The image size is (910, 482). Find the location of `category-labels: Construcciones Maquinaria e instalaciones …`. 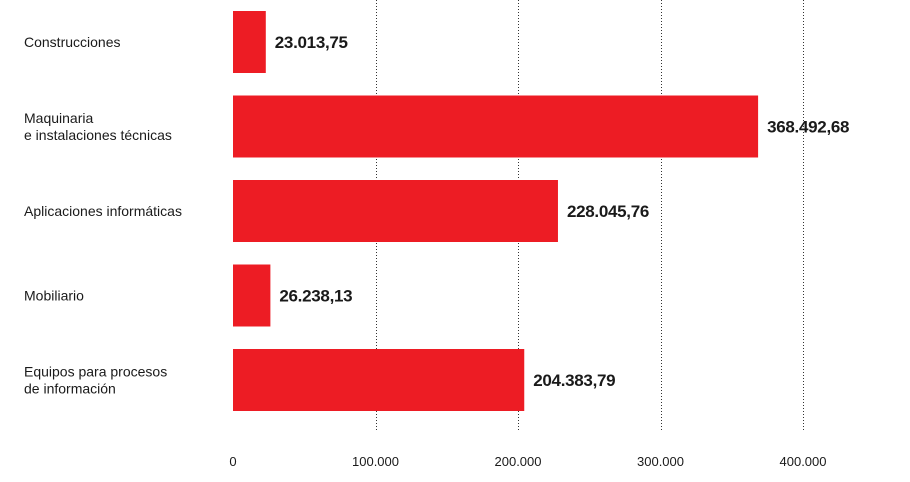

category-labels: Construcciones Maquinaria e instalaciones … is located at coordinates (103, 215).